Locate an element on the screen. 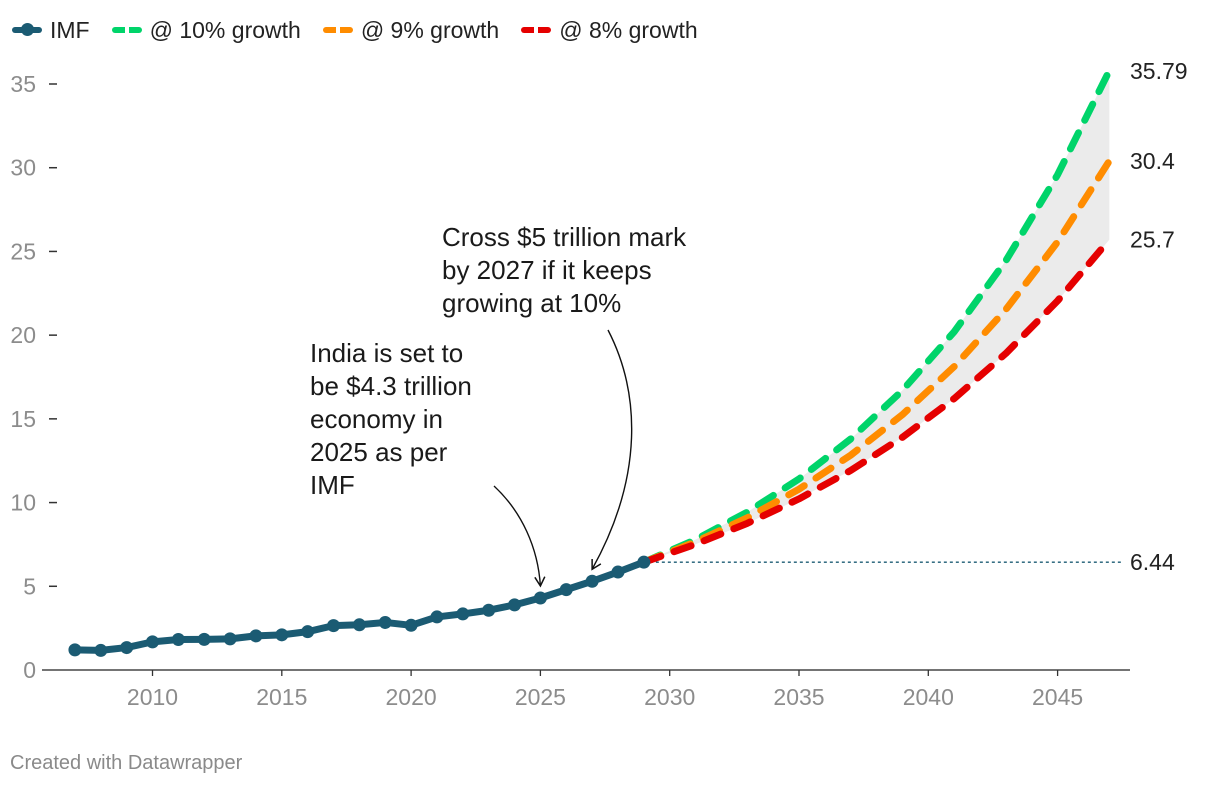 The height and width of the screenshot is (788, 1220). y-tick-label: 5 is located at coordinates (29, 586).